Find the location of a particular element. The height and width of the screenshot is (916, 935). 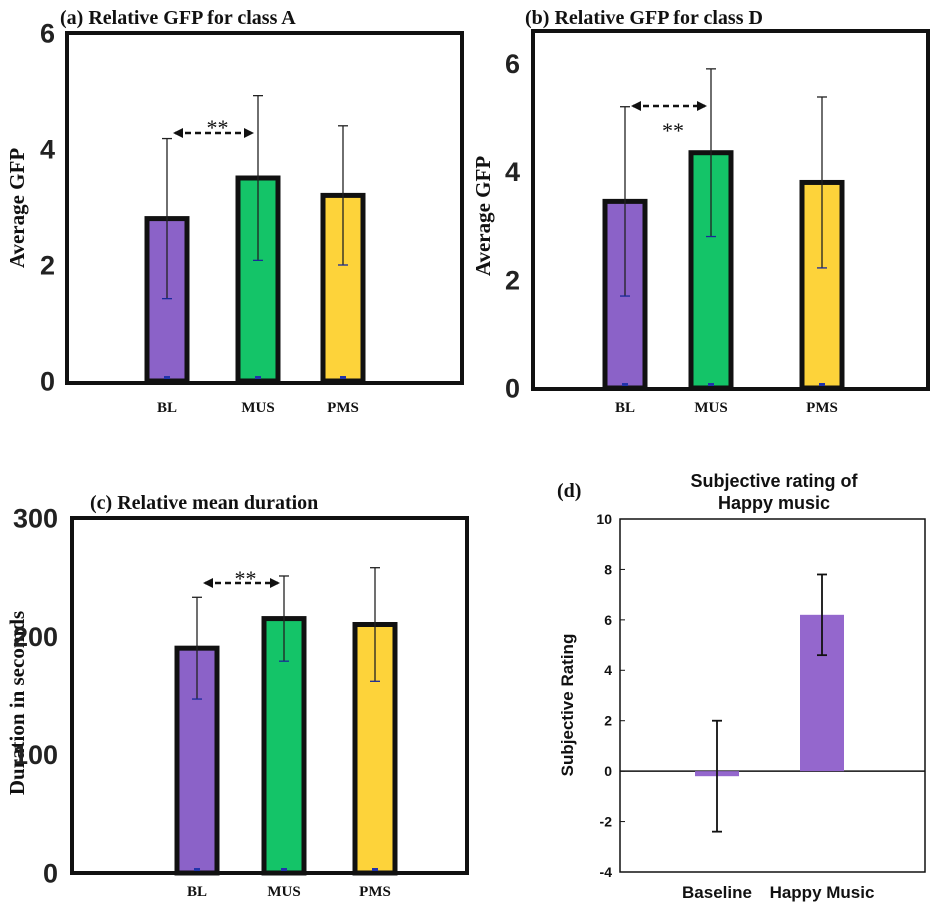

panel-c-xtick-label: PMS is located at coordinates (375, 892).